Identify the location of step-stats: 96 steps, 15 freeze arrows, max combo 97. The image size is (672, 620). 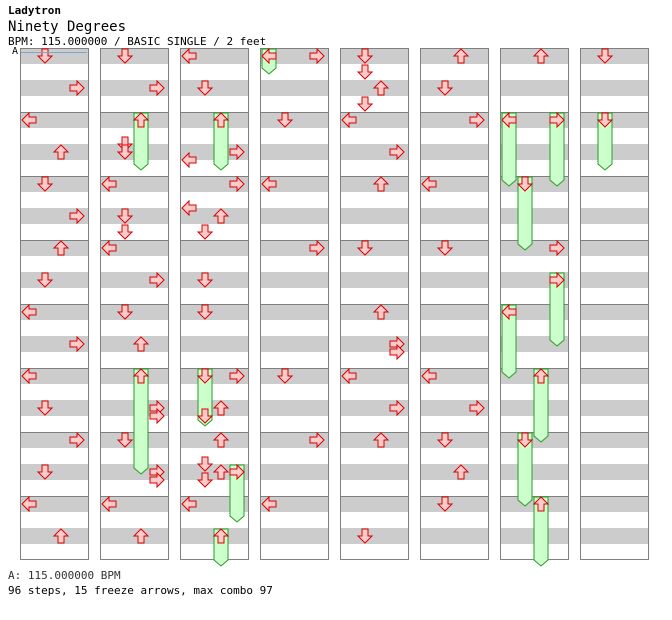
(140, 590).